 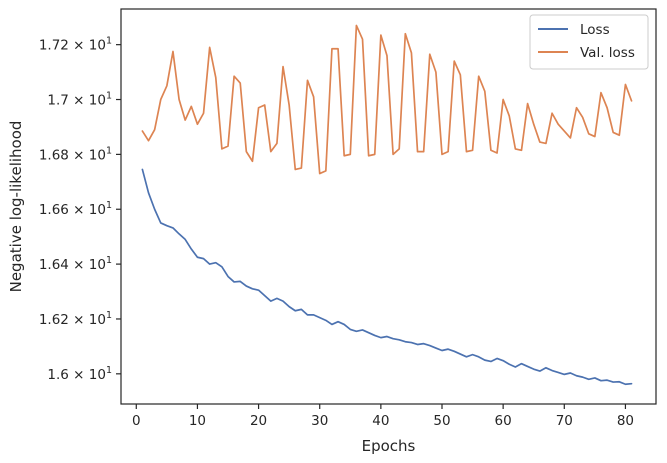 What do you see at coordinates (625, 421) in the screenshot?
I see `x-tick-label: 80` at bounding box center [625, 421].